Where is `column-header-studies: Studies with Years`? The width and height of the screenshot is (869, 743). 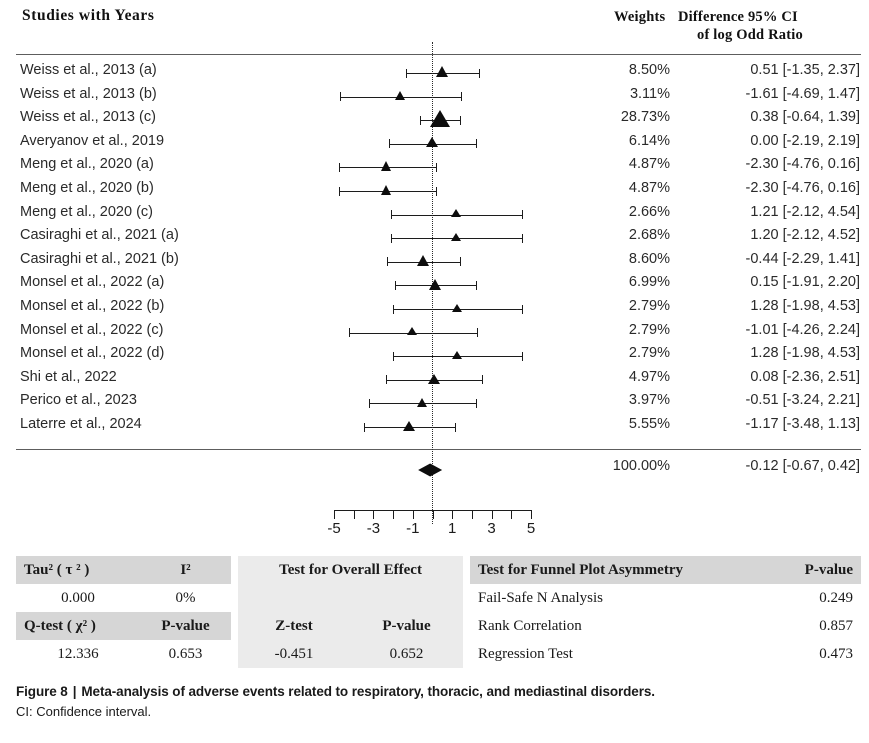
column-header-studies: Studies with Years is located at coordinates (88, 15).